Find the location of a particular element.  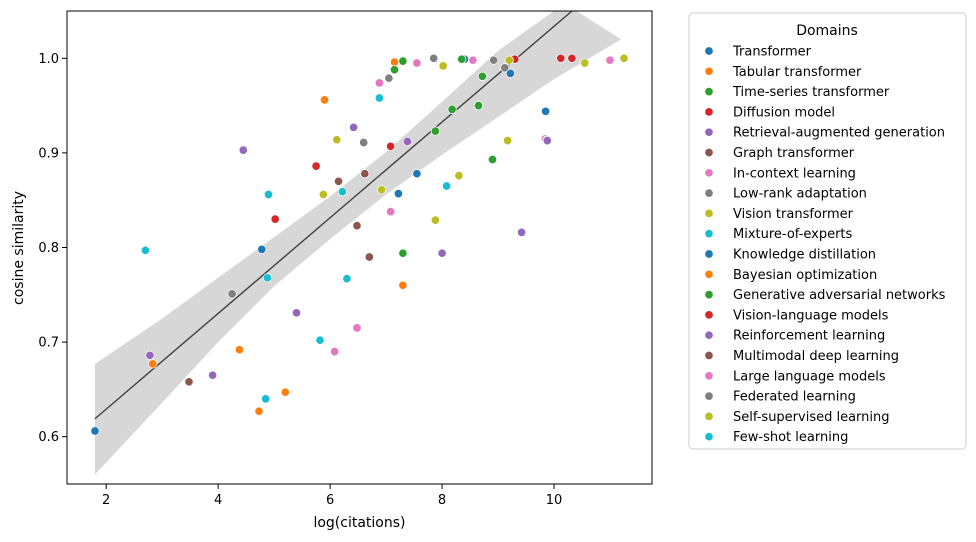

y-tick-label: 0.9 is located at coordinates (48, 153).